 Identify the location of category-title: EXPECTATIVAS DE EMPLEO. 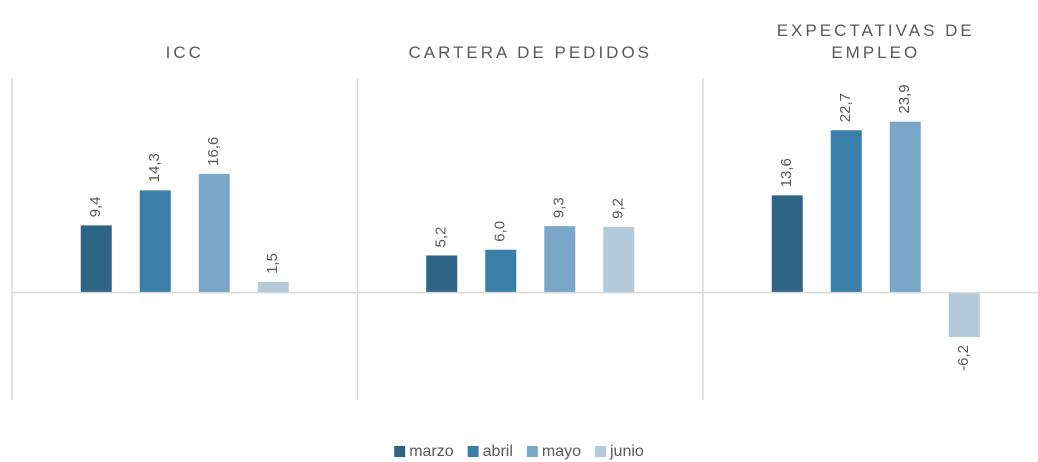
(875, 41).